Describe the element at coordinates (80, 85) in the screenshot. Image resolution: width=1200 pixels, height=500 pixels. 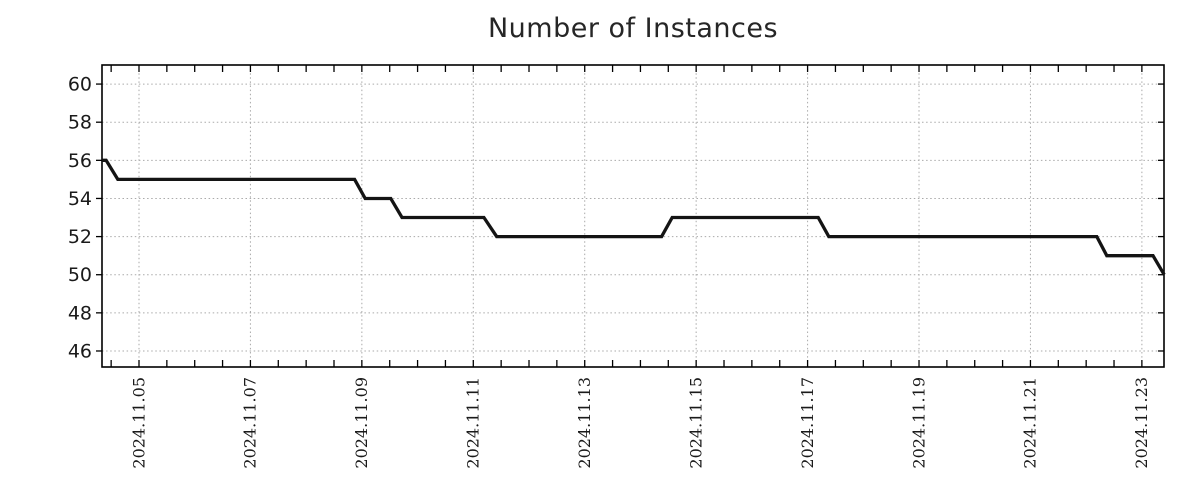
I see `y-tick-label: 60` at that location.